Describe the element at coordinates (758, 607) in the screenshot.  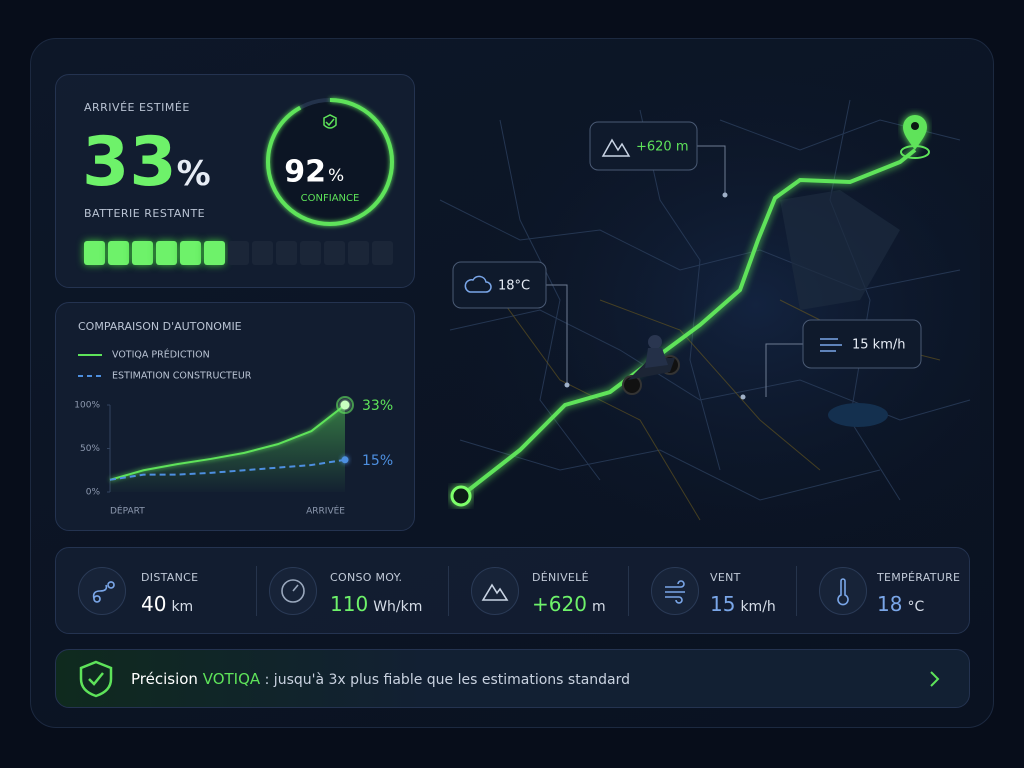
I see `stat-unit: km/h` at that location.